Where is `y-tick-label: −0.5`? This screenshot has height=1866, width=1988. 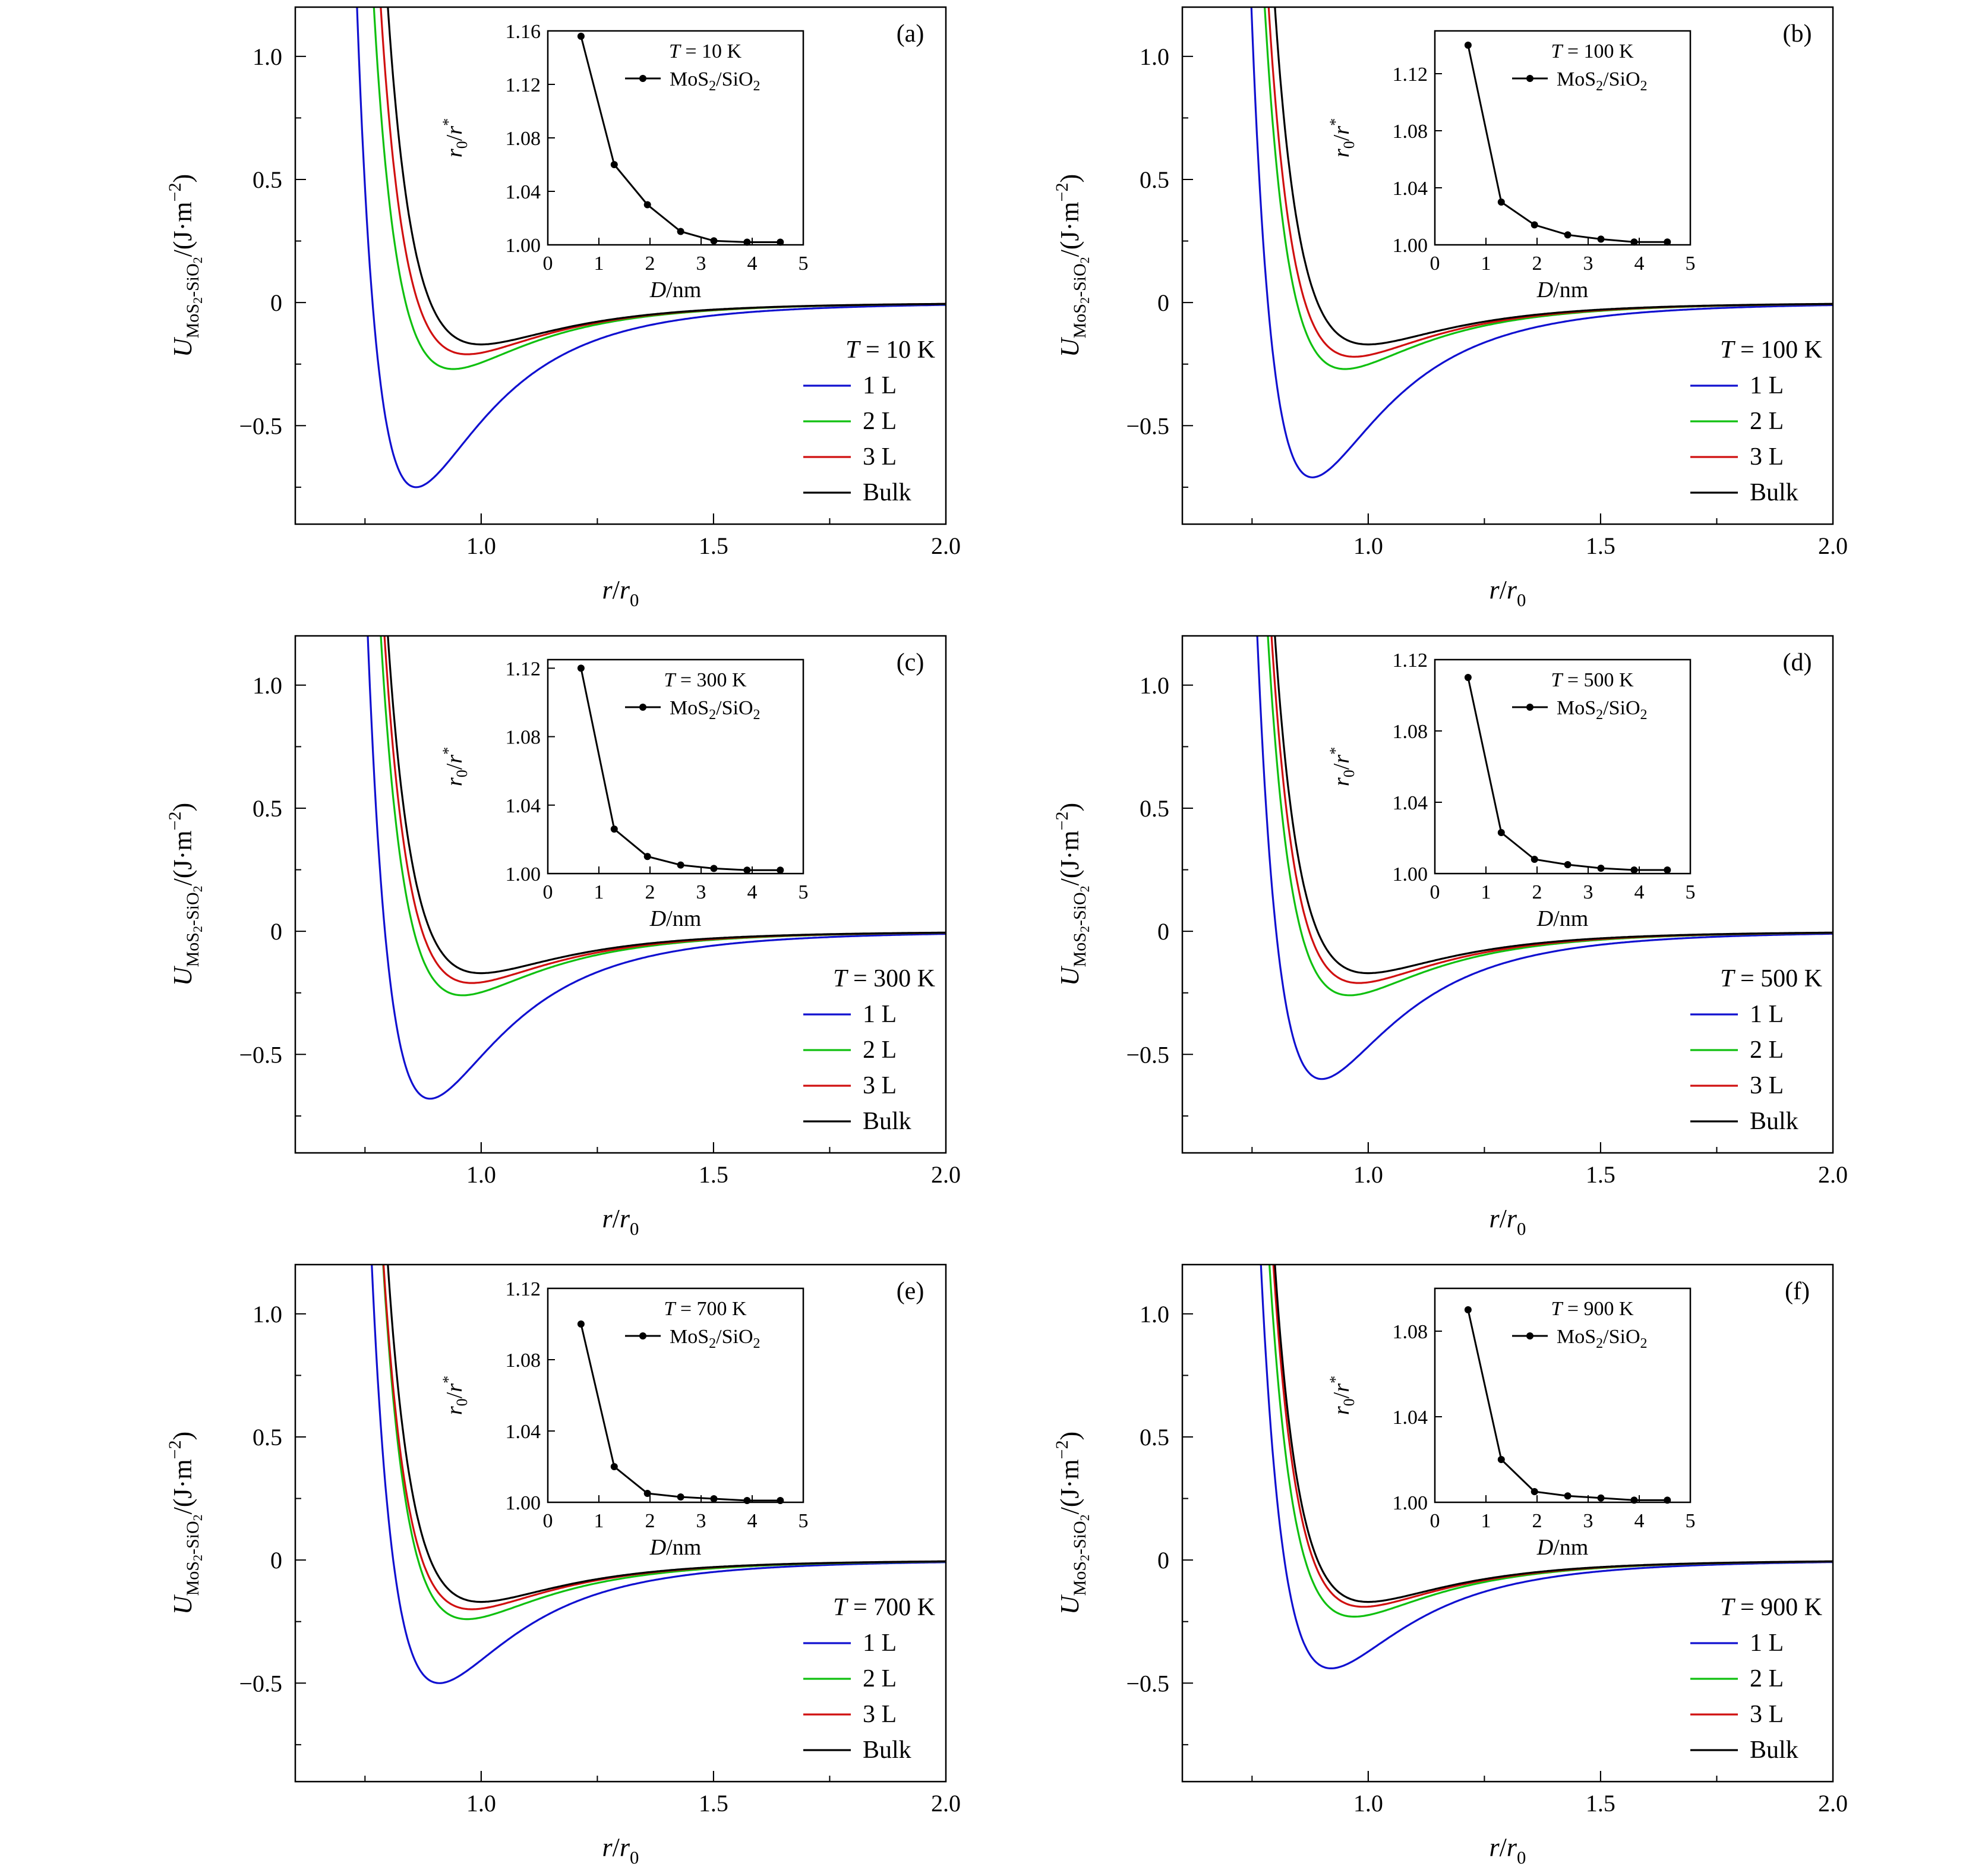 y-tick-label: −0.5 is located at coordinates (260, 1054).